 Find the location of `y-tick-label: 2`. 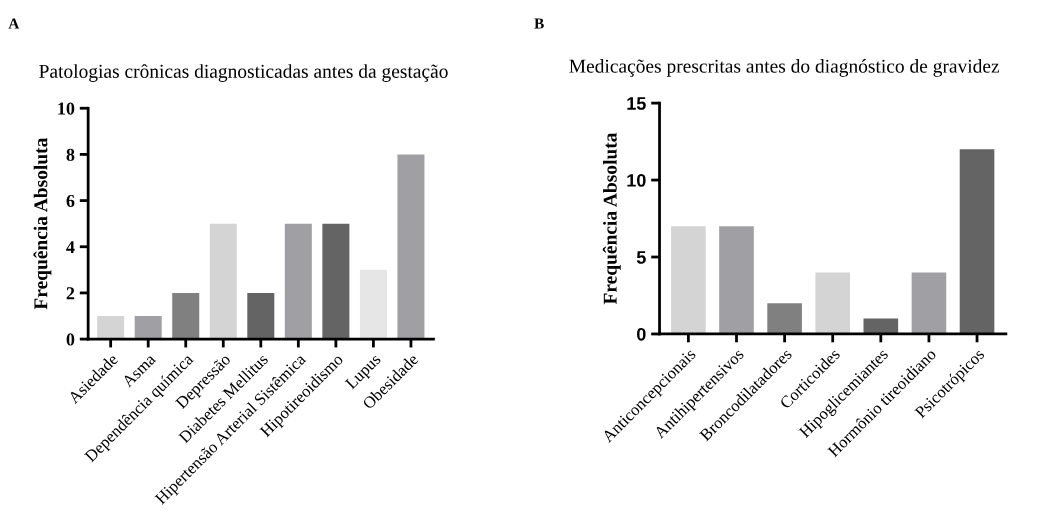

y-tick-label: 2 is located at coordinates (70, 293).